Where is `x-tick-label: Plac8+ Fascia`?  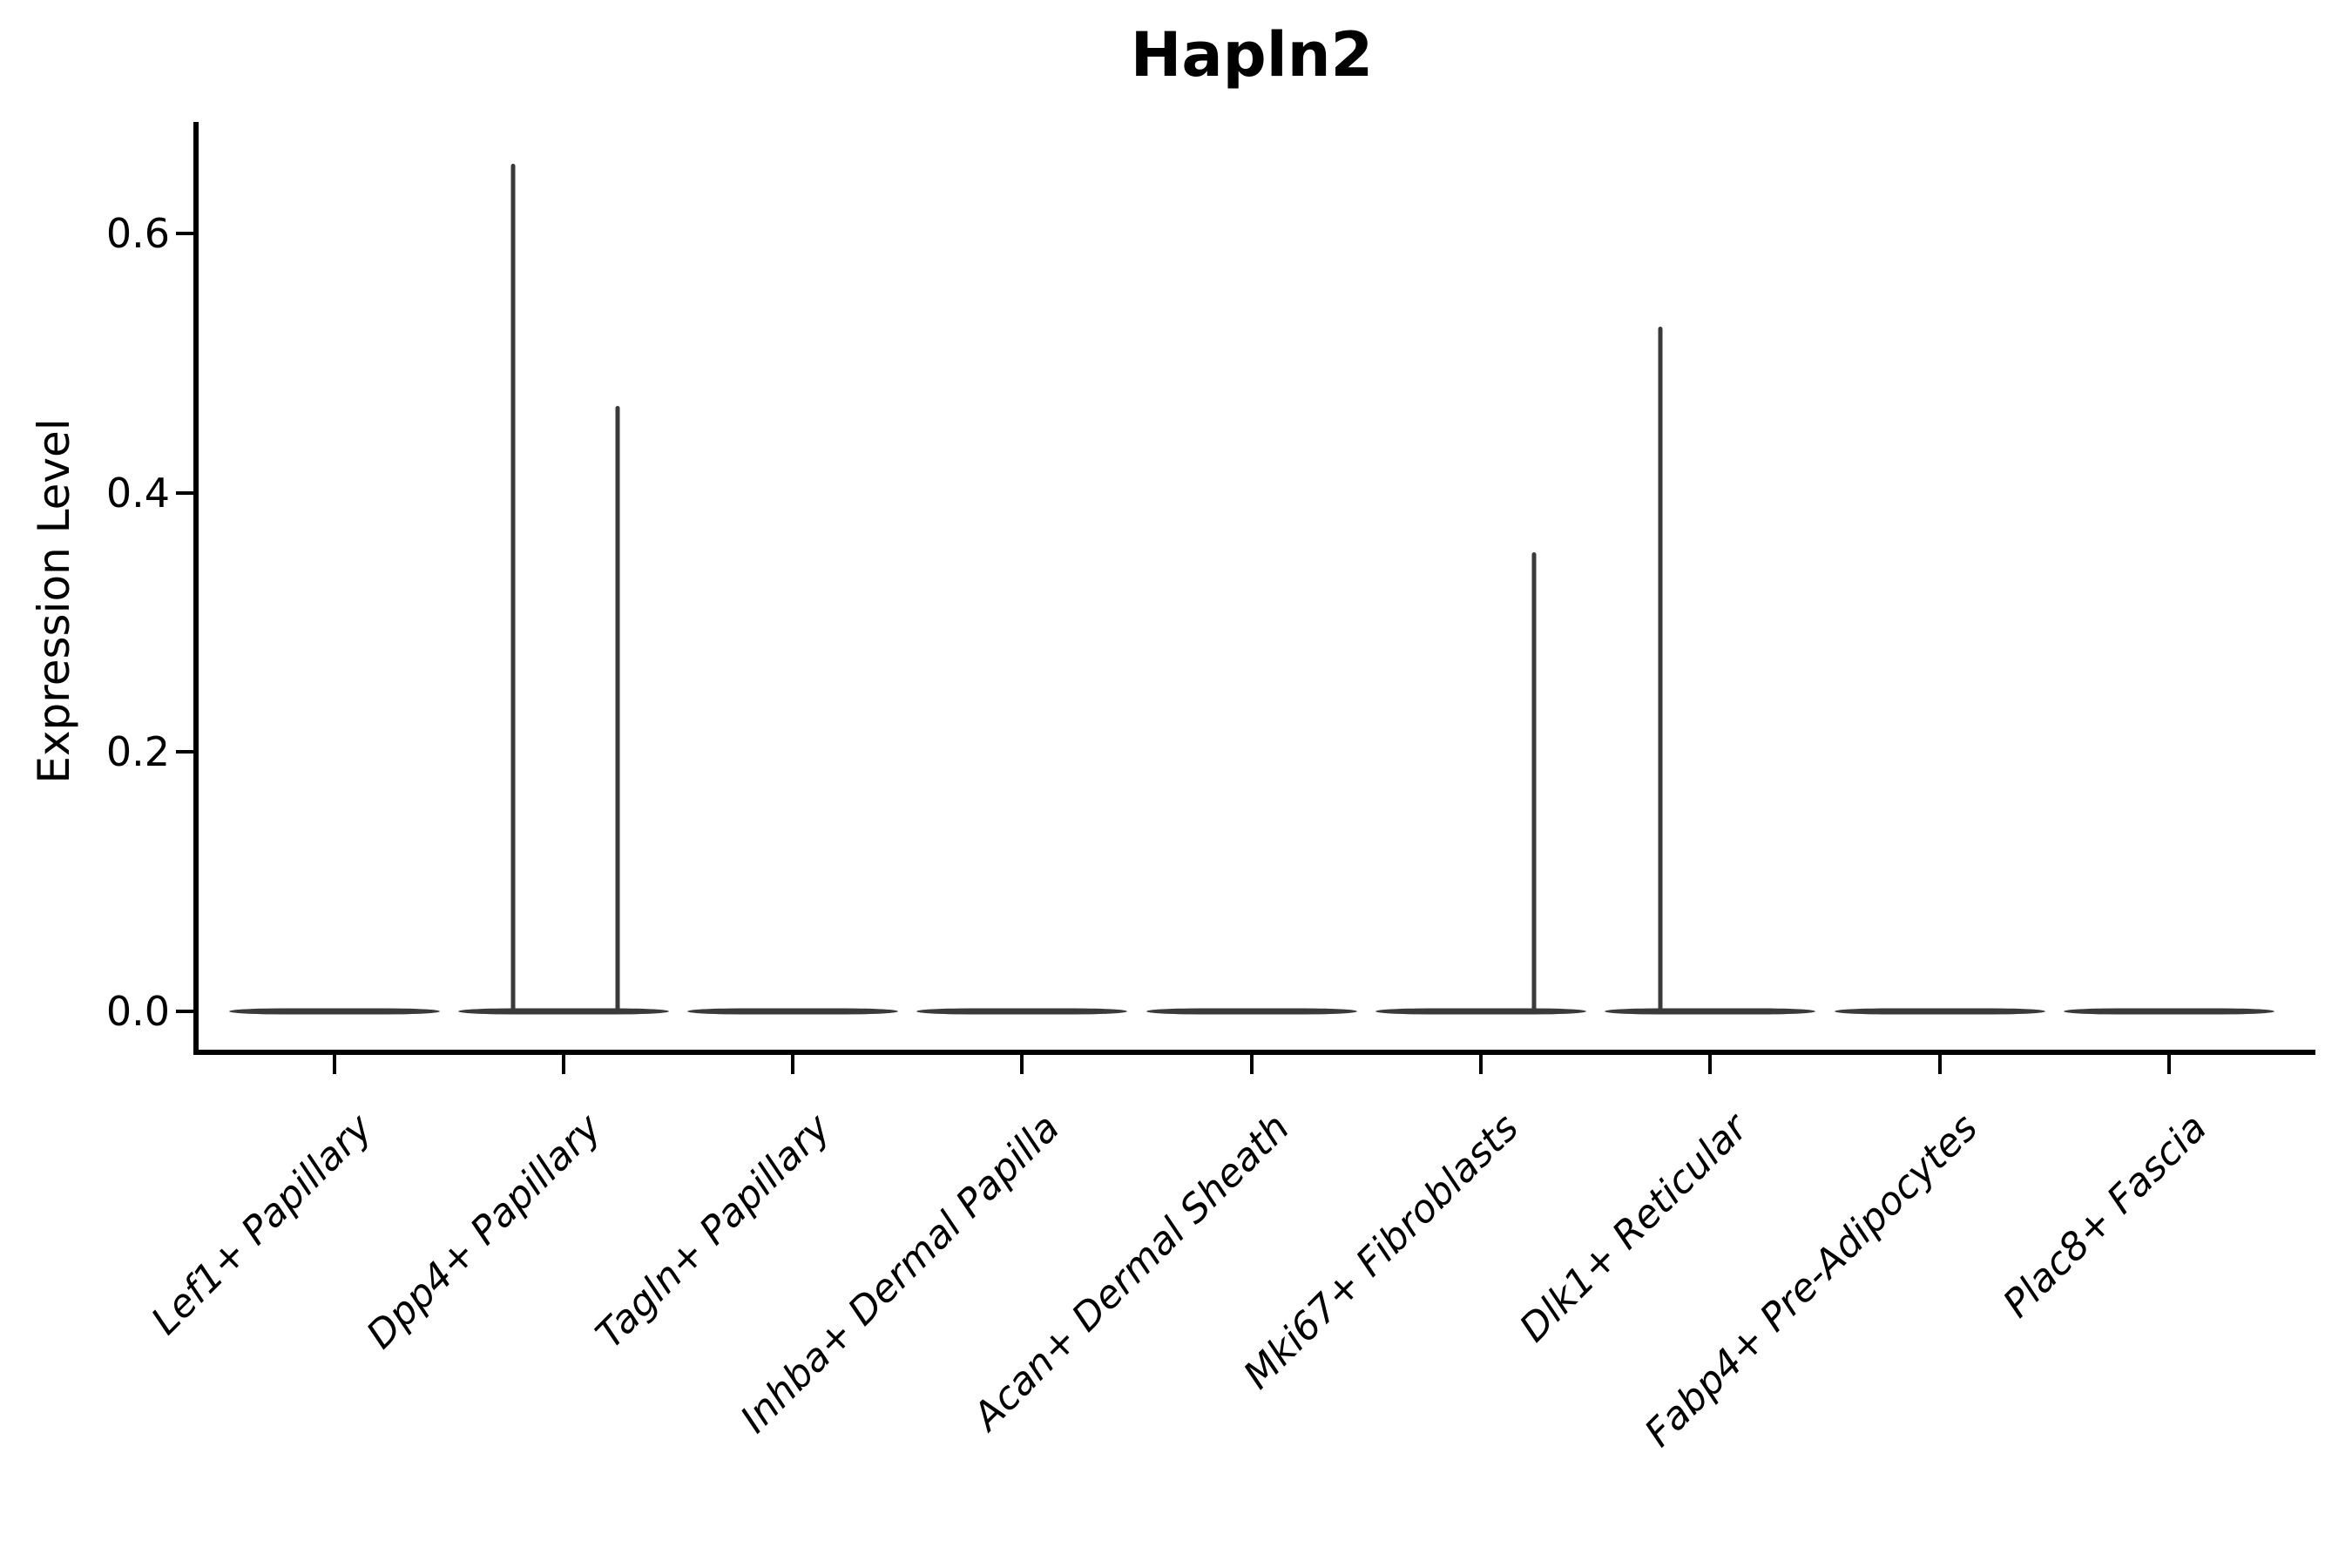
x-tick-label: Plac8+ Fascia is located at coordinates (2105, 1216).